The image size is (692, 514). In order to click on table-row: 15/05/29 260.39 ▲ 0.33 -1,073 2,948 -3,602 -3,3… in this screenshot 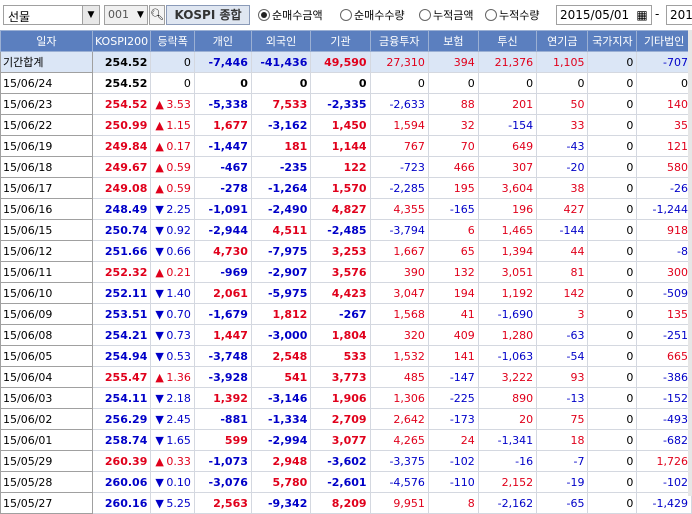, I will do `click(346, 461)`.